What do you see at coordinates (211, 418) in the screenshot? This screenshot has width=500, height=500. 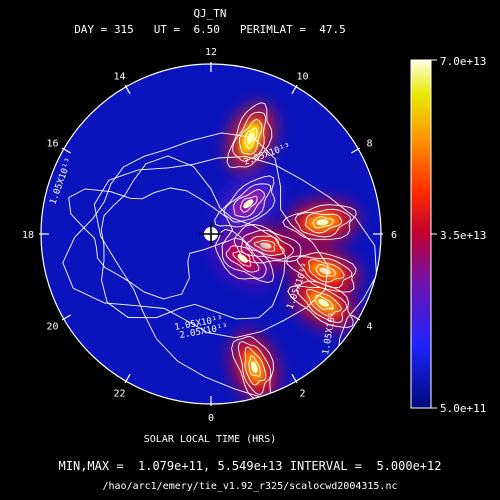 I see `tick-label-0: 0` at bounding box center [211, 418].